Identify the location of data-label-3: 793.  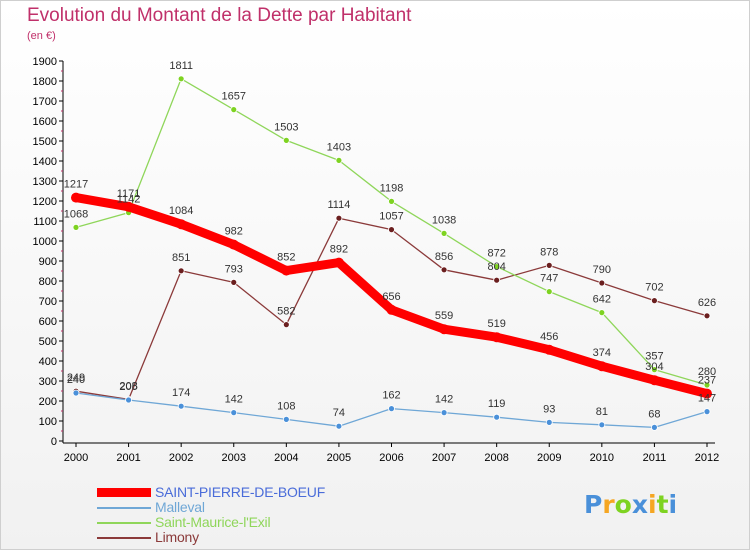
(234, 269).